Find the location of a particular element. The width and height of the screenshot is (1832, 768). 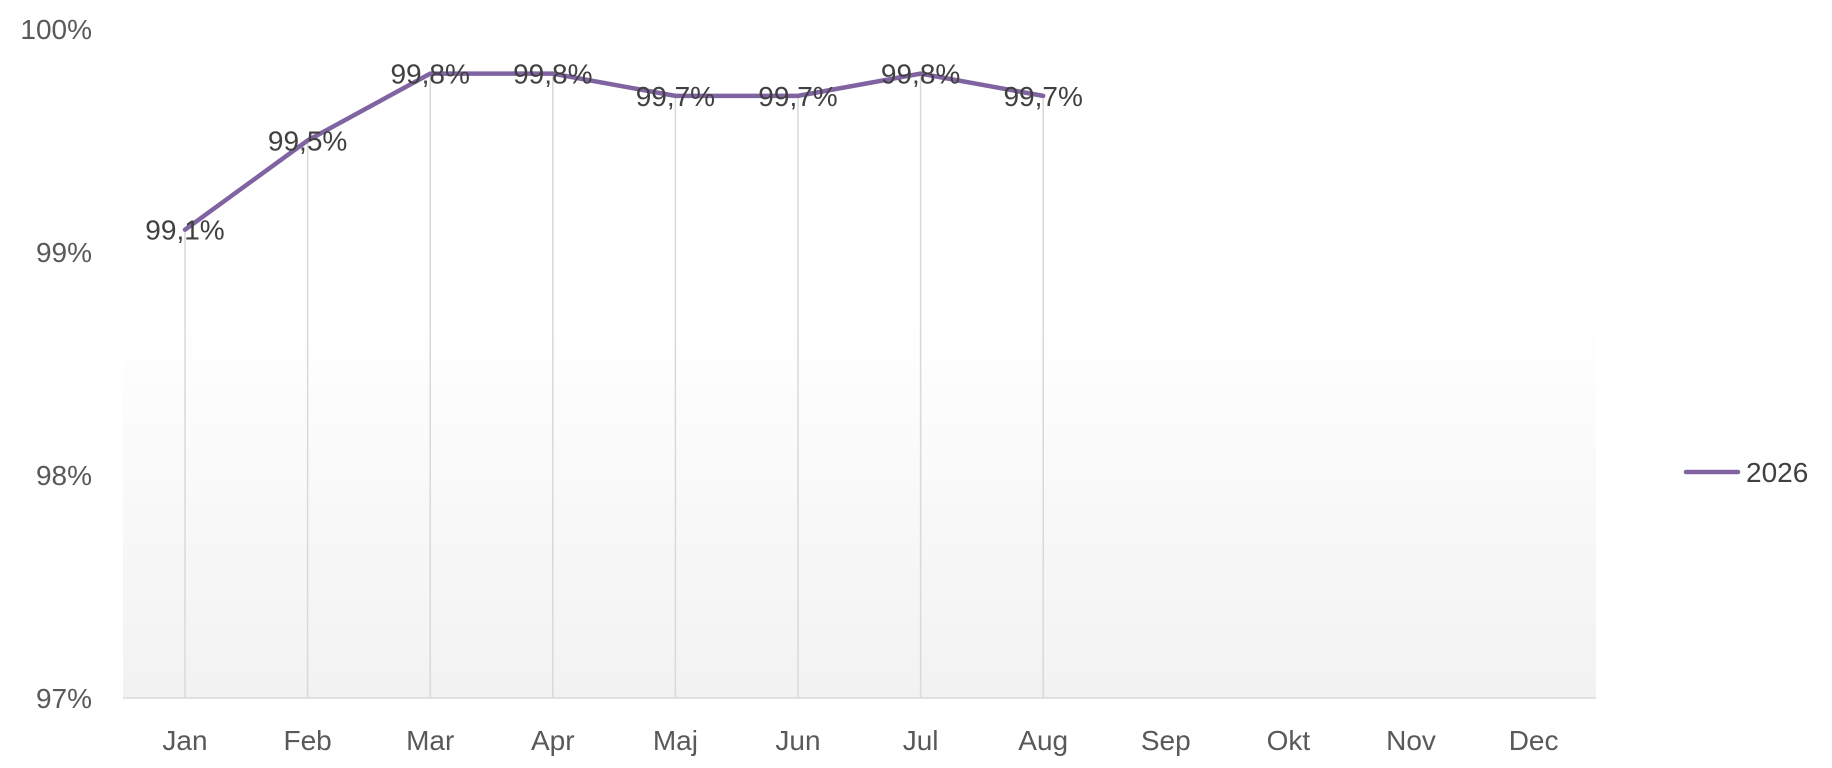

y-tick-label: 99% is located at coordinates (64, 252).